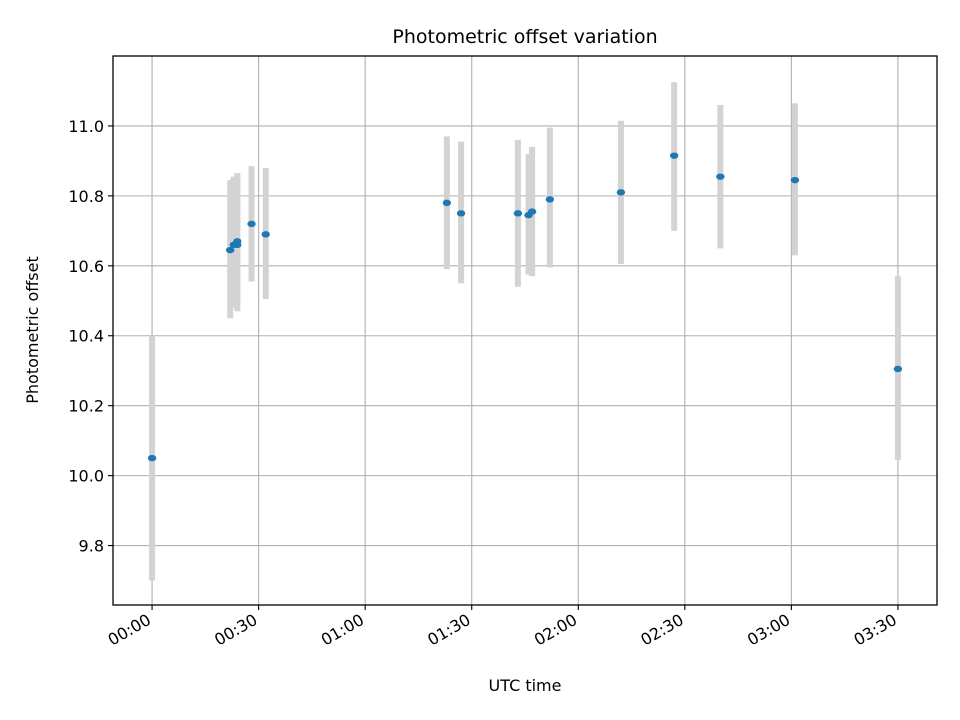 This screenshot has height=720, width=960. What do you see at coordinates (86, 126) in the screenshot?
I see `y-tick-label: 11.0` at bounding box center [86, 126].